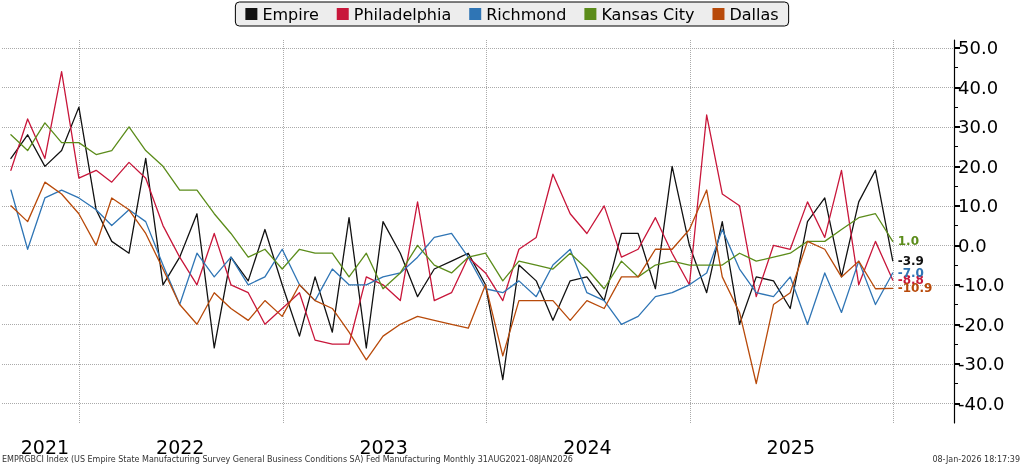 The image size is (1024, 465). What do you see at coordinates (972, 245) in the screenshot?
I see `y-tick-label: 0.0` at bounding box center [972, 245].